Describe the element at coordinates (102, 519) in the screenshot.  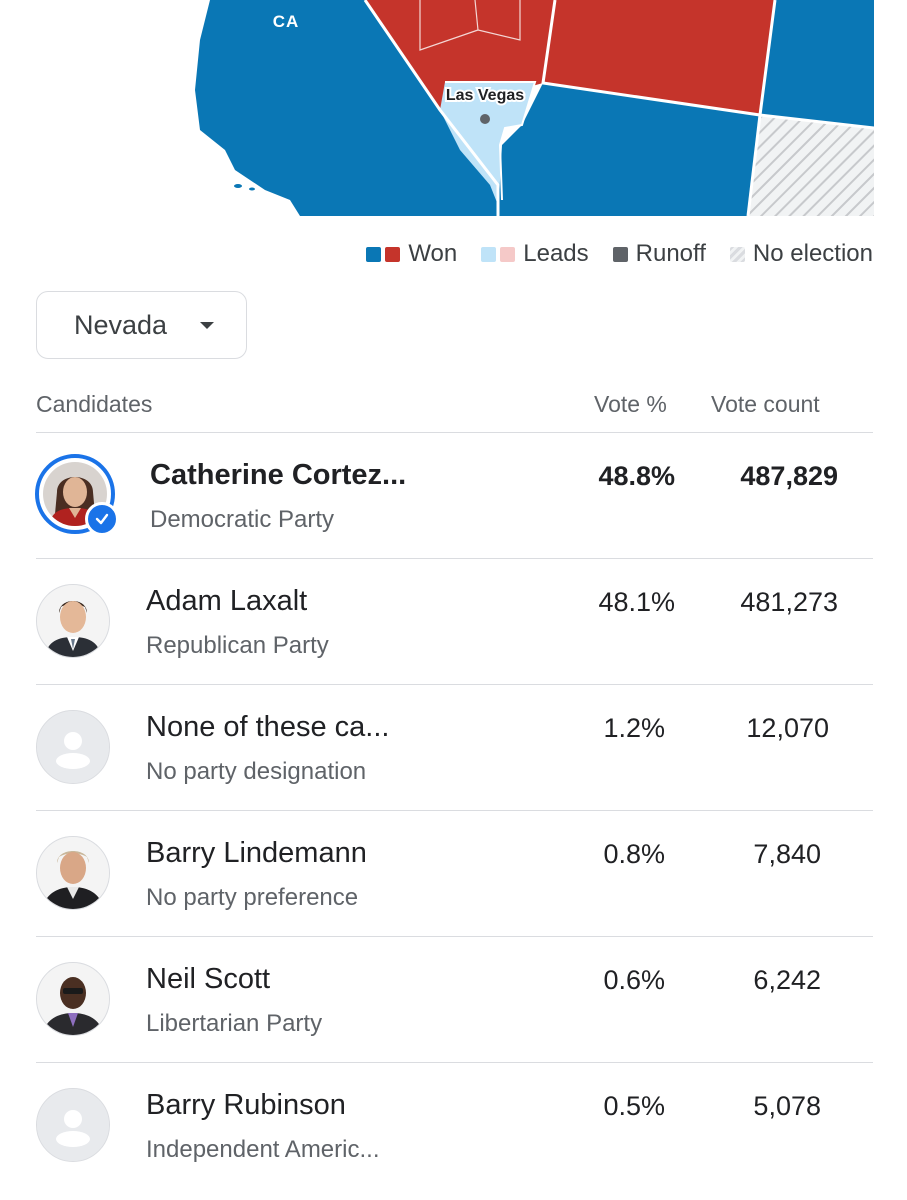
I see `winner-check-icon` at that location.